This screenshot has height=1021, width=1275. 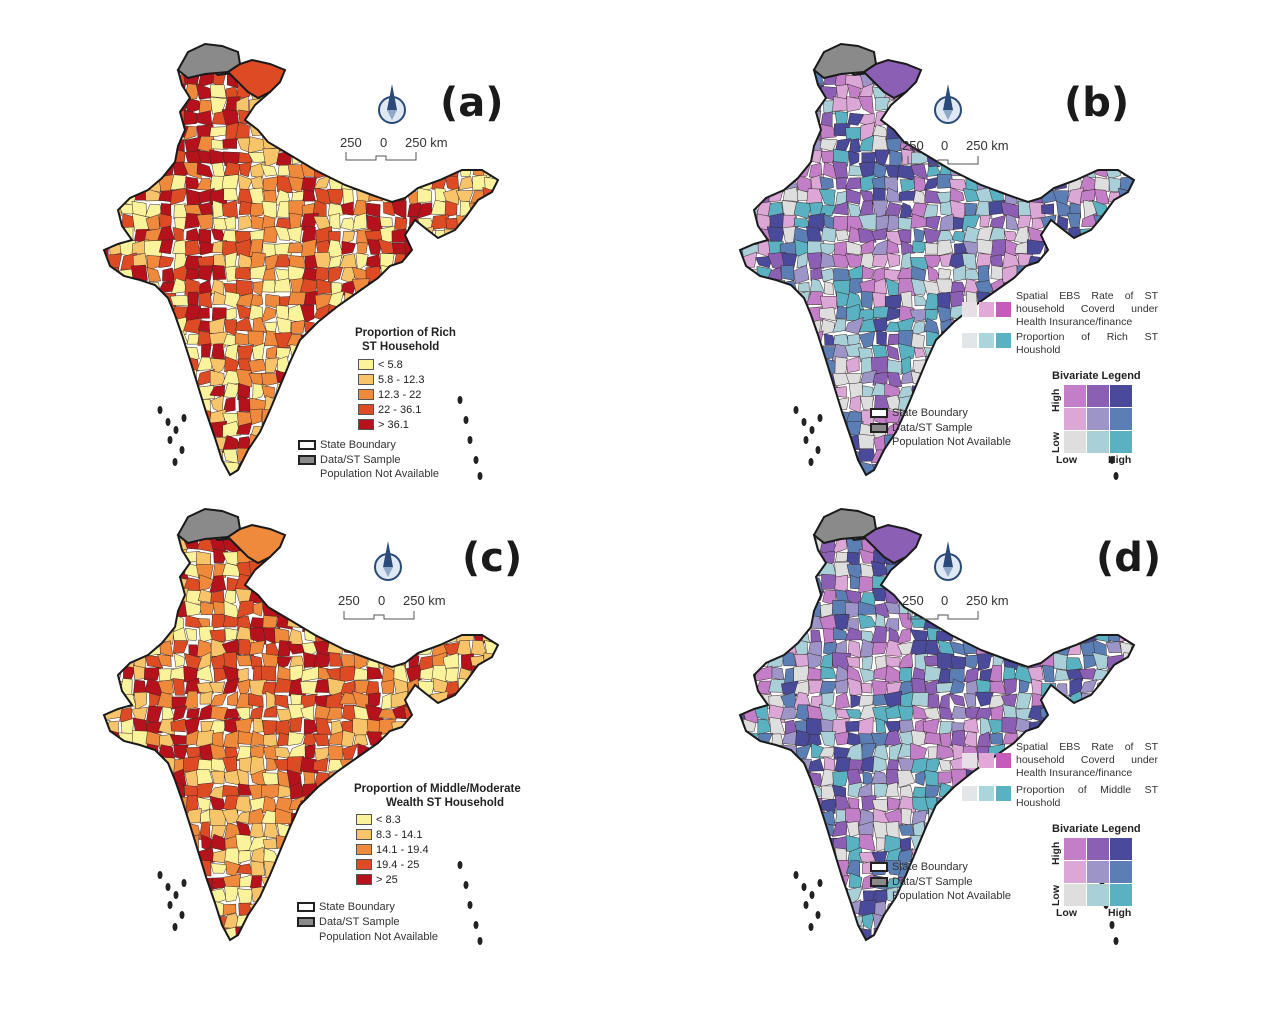 What do you see at coordinates (987, 145) in the screenshot?
I see `scale-right-b: 250 km` at bounding box center [987, 145].